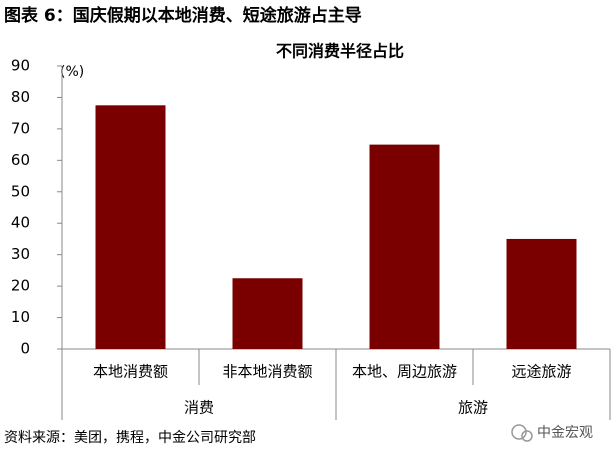 Image resolution: width=614 pixels, height=456 pixels. Describe the element at coordinates (404, 372) in the screenshot. I see `x-tick-label: 本地、周边旅游` at that location.